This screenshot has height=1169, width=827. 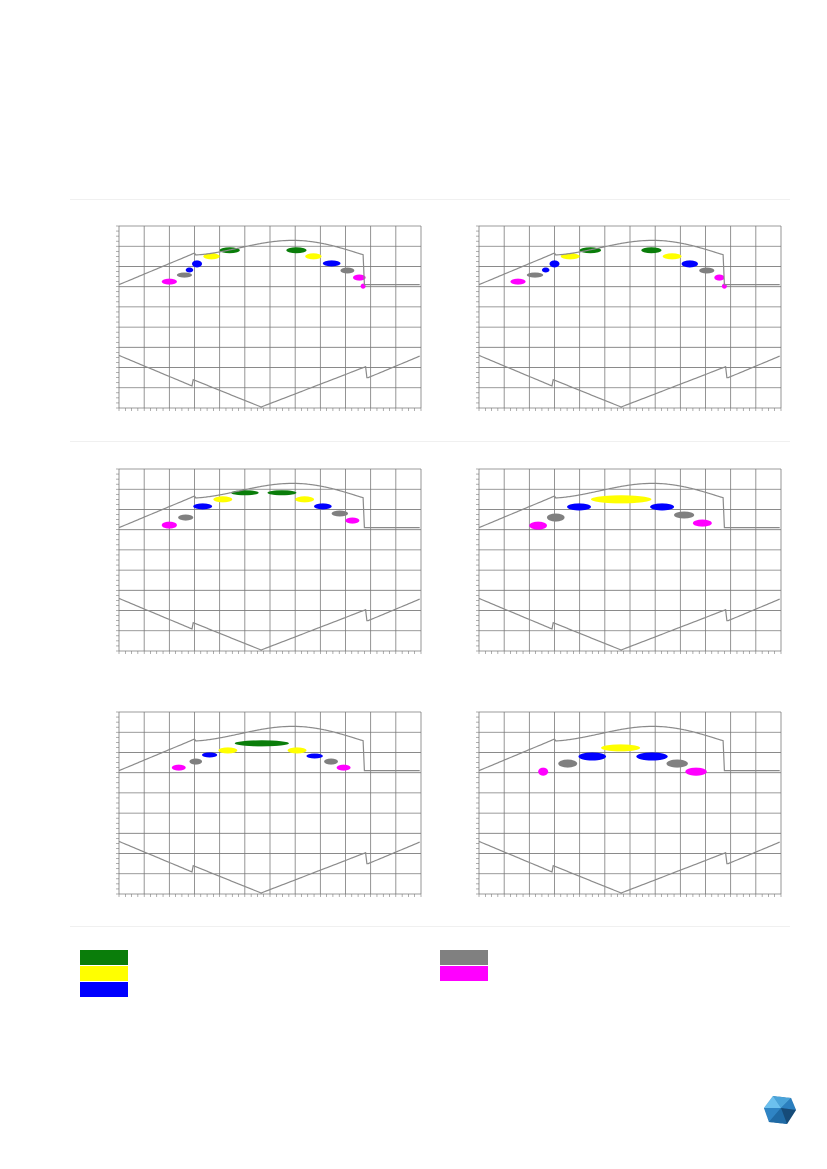 I want to click on chart-bottom-left, so click(x=270, y=803).